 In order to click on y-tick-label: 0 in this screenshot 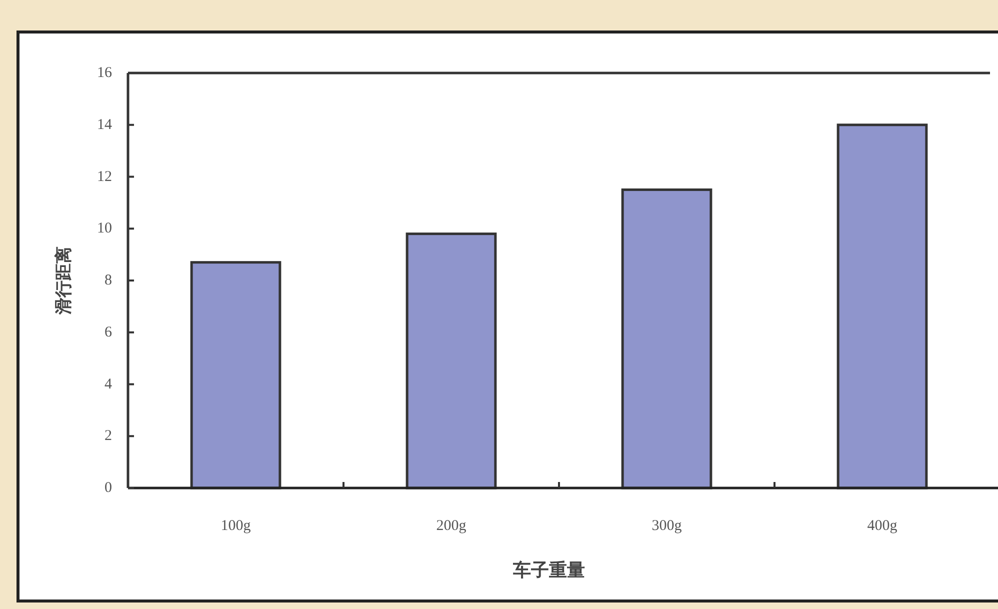, I will do `click(108, 488)`.